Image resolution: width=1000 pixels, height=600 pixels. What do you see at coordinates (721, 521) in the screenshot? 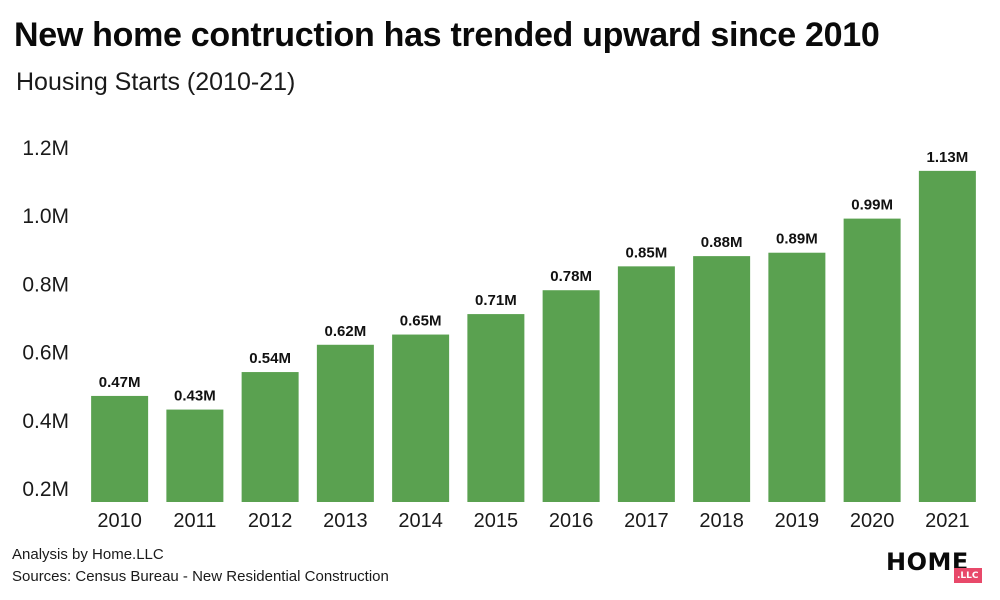
I see `x-tick-label: 2018` at bounding box center [721, 521].